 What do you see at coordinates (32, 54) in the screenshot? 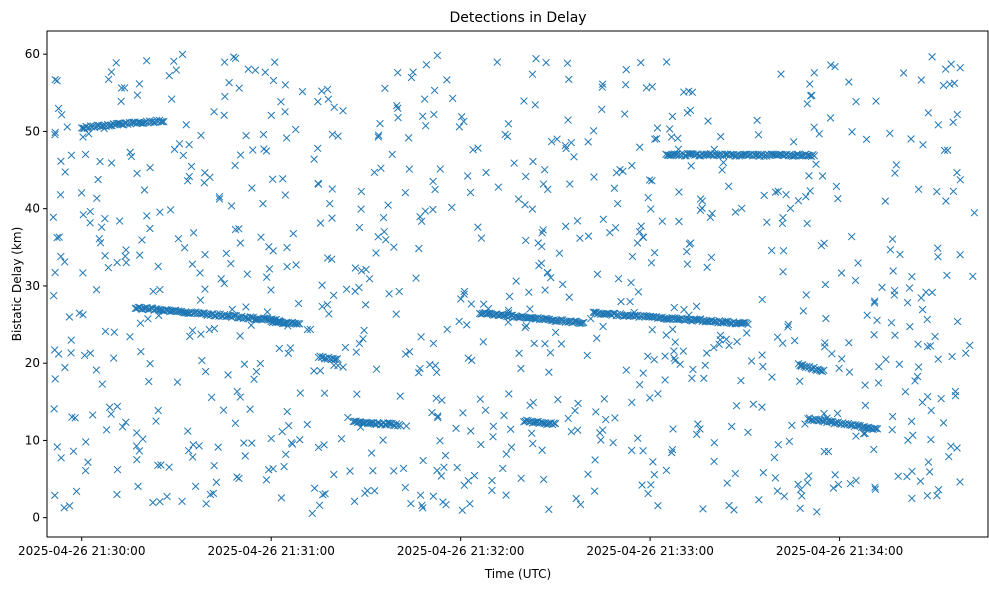
I see `y-tick-label: 60` at bounding box center [32, 54].